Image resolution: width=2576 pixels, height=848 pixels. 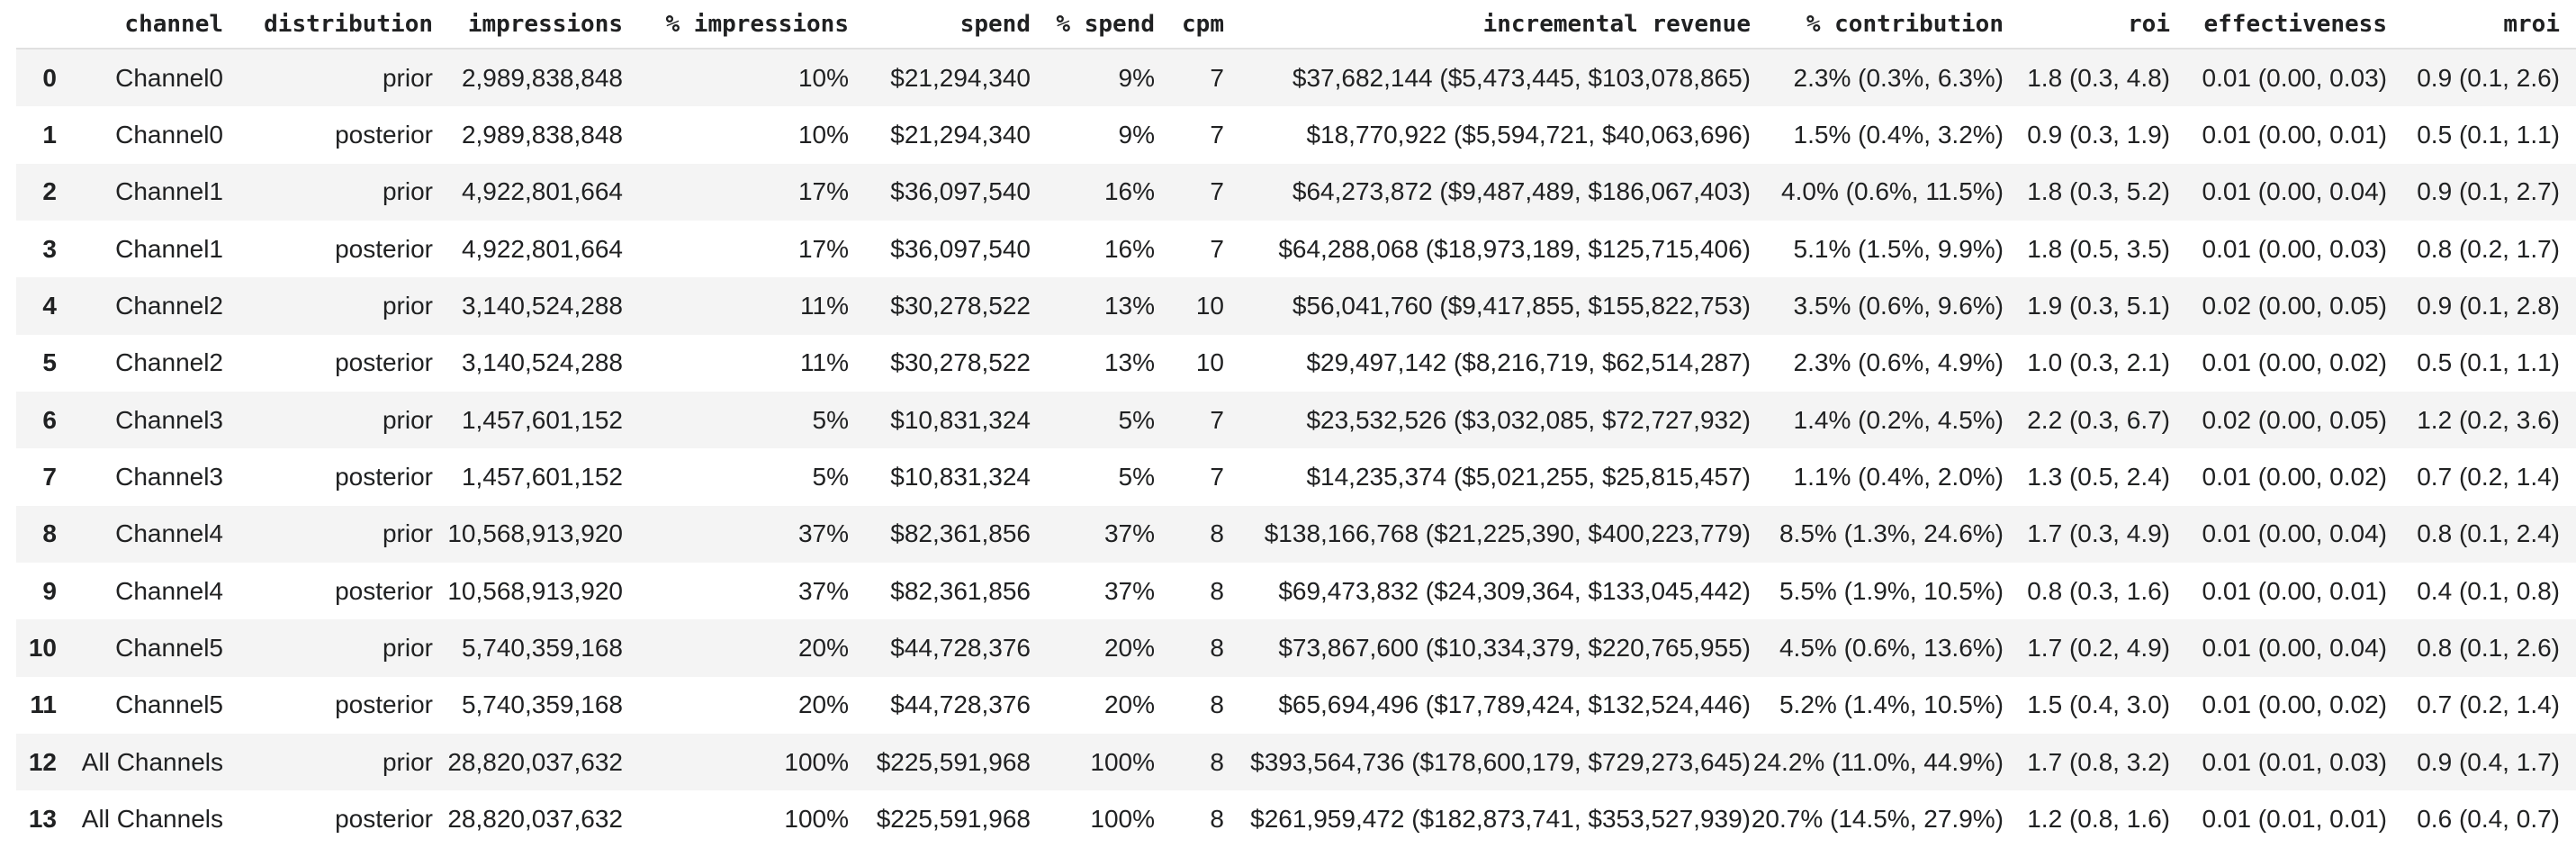 What do you see at coordinates (535, 762) in the screenshot?
I see `cell: 28,820,037,632` at bounding box center [535, 762].